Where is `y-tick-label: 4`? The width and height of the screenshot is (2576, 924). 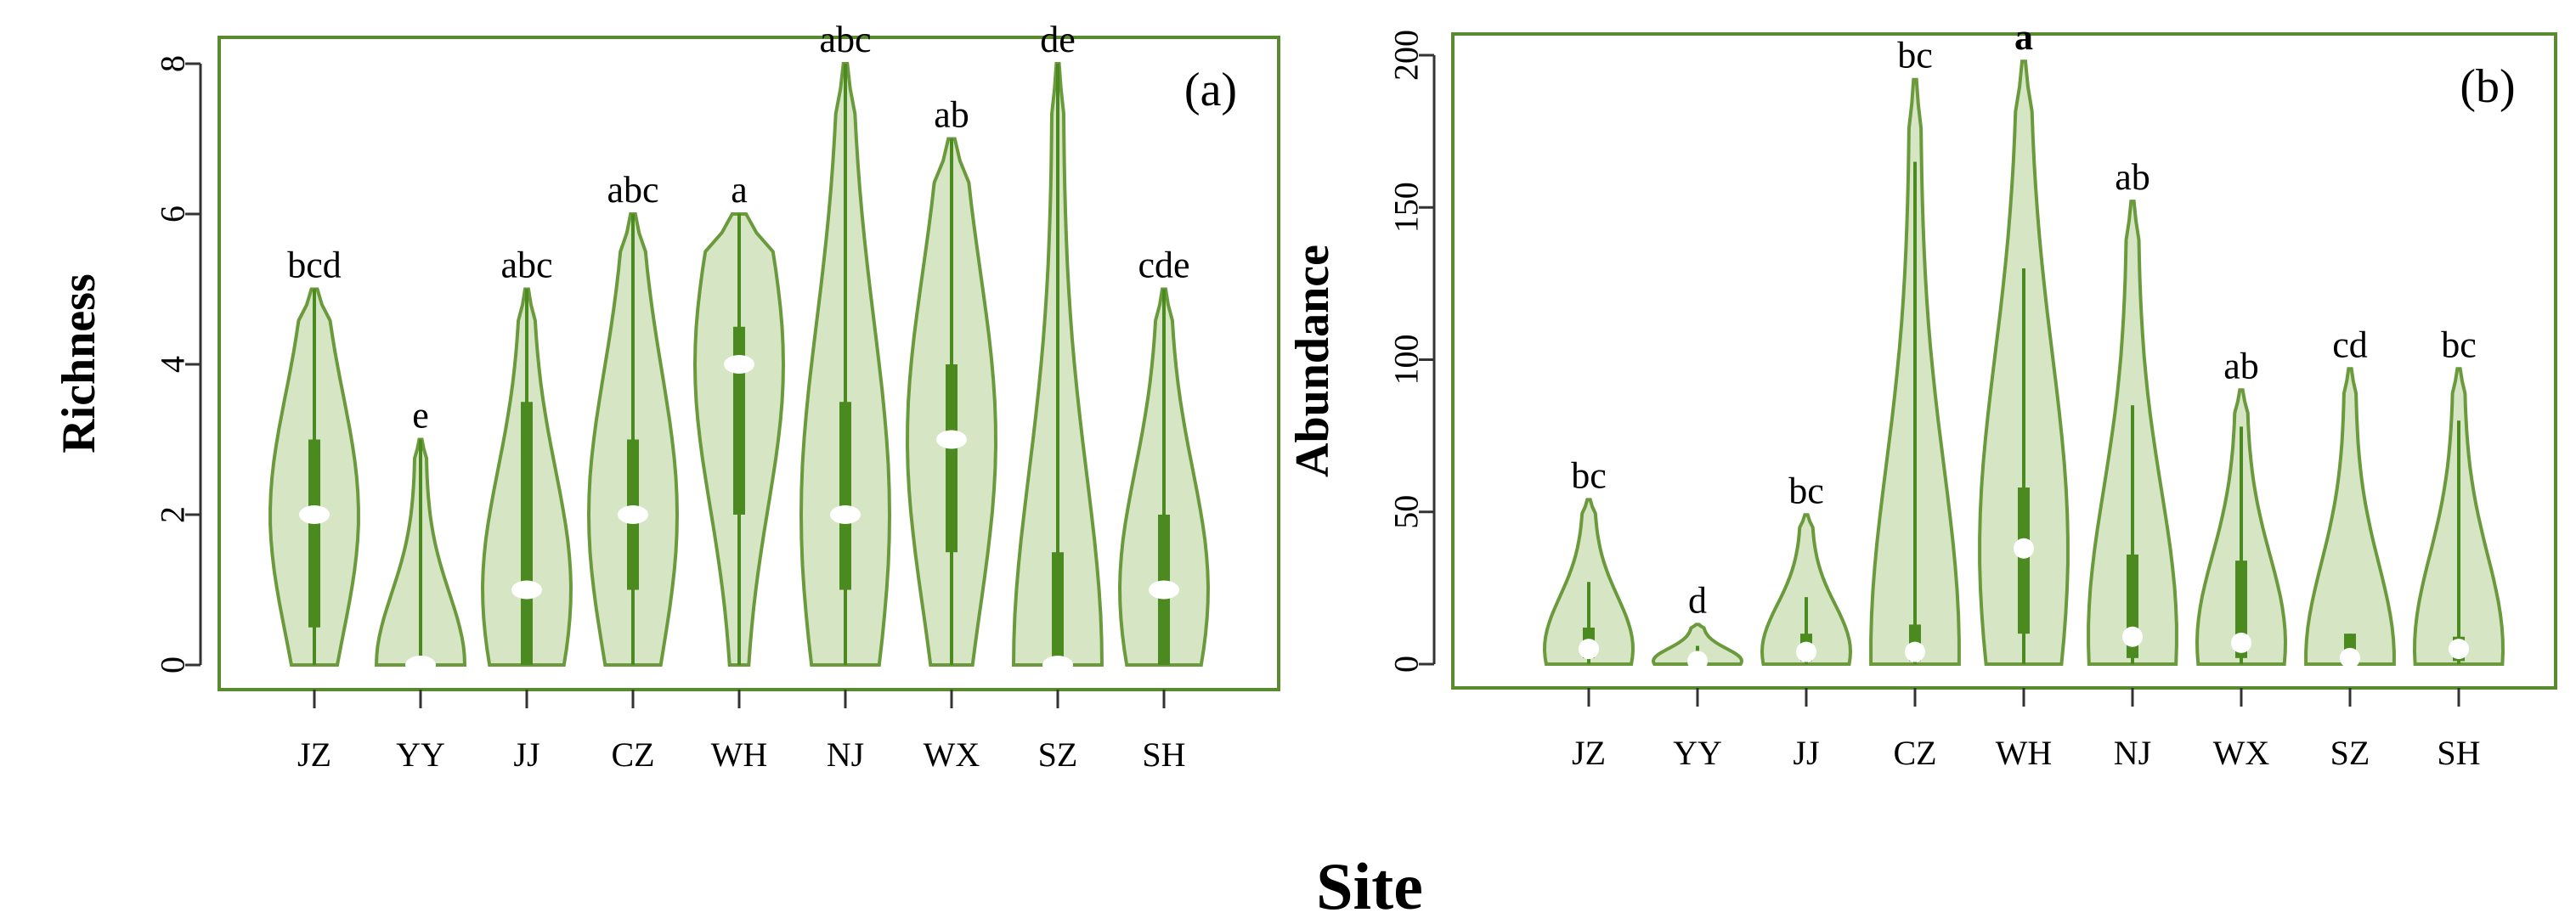
y-tick-label: 4 is located at coordinates (173, 364).